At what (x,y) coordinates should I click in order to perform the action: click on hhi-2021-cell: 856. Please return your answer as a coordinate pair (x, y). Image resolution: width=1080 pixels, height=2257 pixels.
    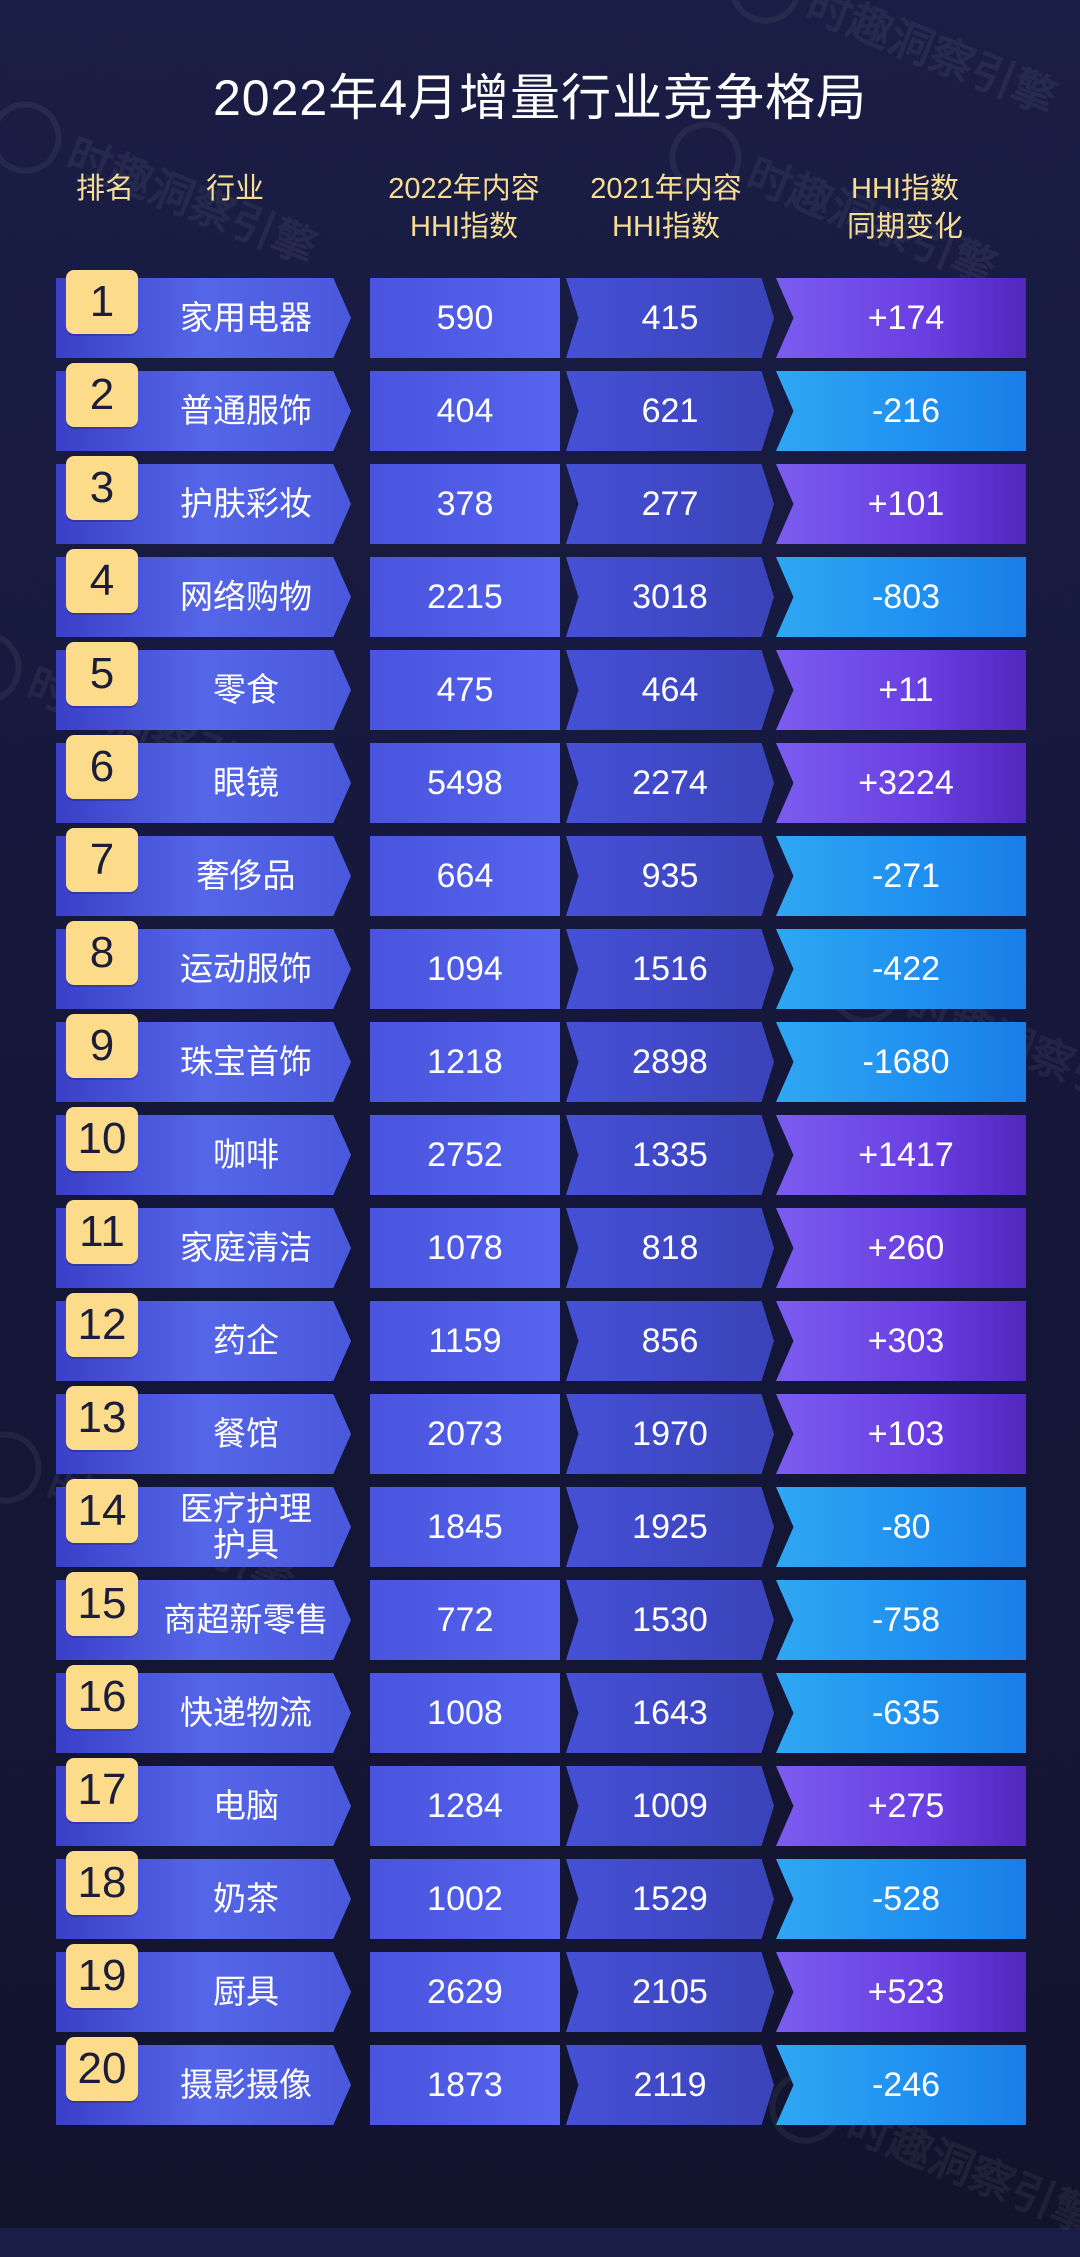
    Looking at the image, I should click on (670, 1341).